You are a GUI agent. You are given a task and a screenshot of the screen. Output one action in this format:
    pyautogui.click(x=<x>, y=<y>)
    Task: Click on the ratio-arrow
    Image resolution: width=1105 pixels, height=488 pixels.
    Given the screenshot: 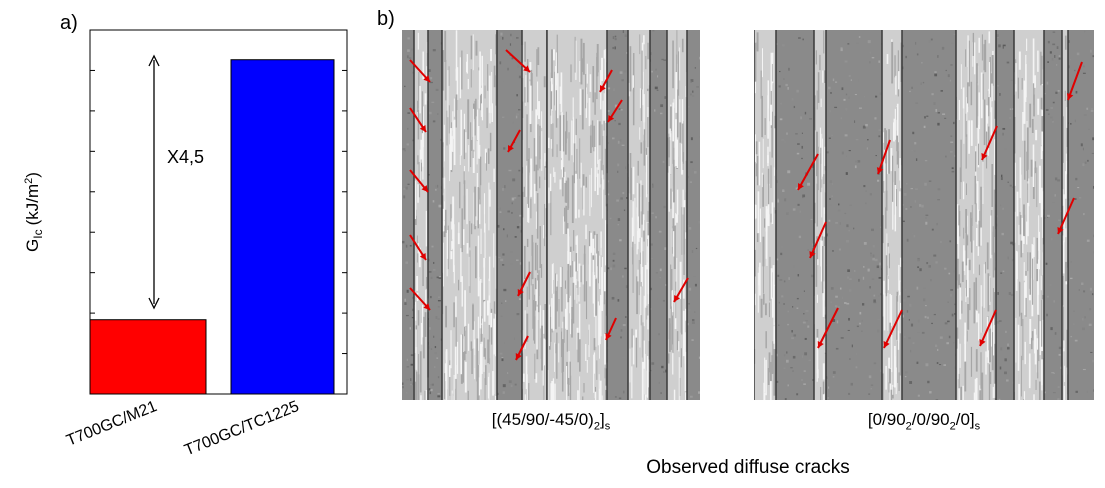 What is the action you would take?
    pyautogui.click(x=154, y=182)
    